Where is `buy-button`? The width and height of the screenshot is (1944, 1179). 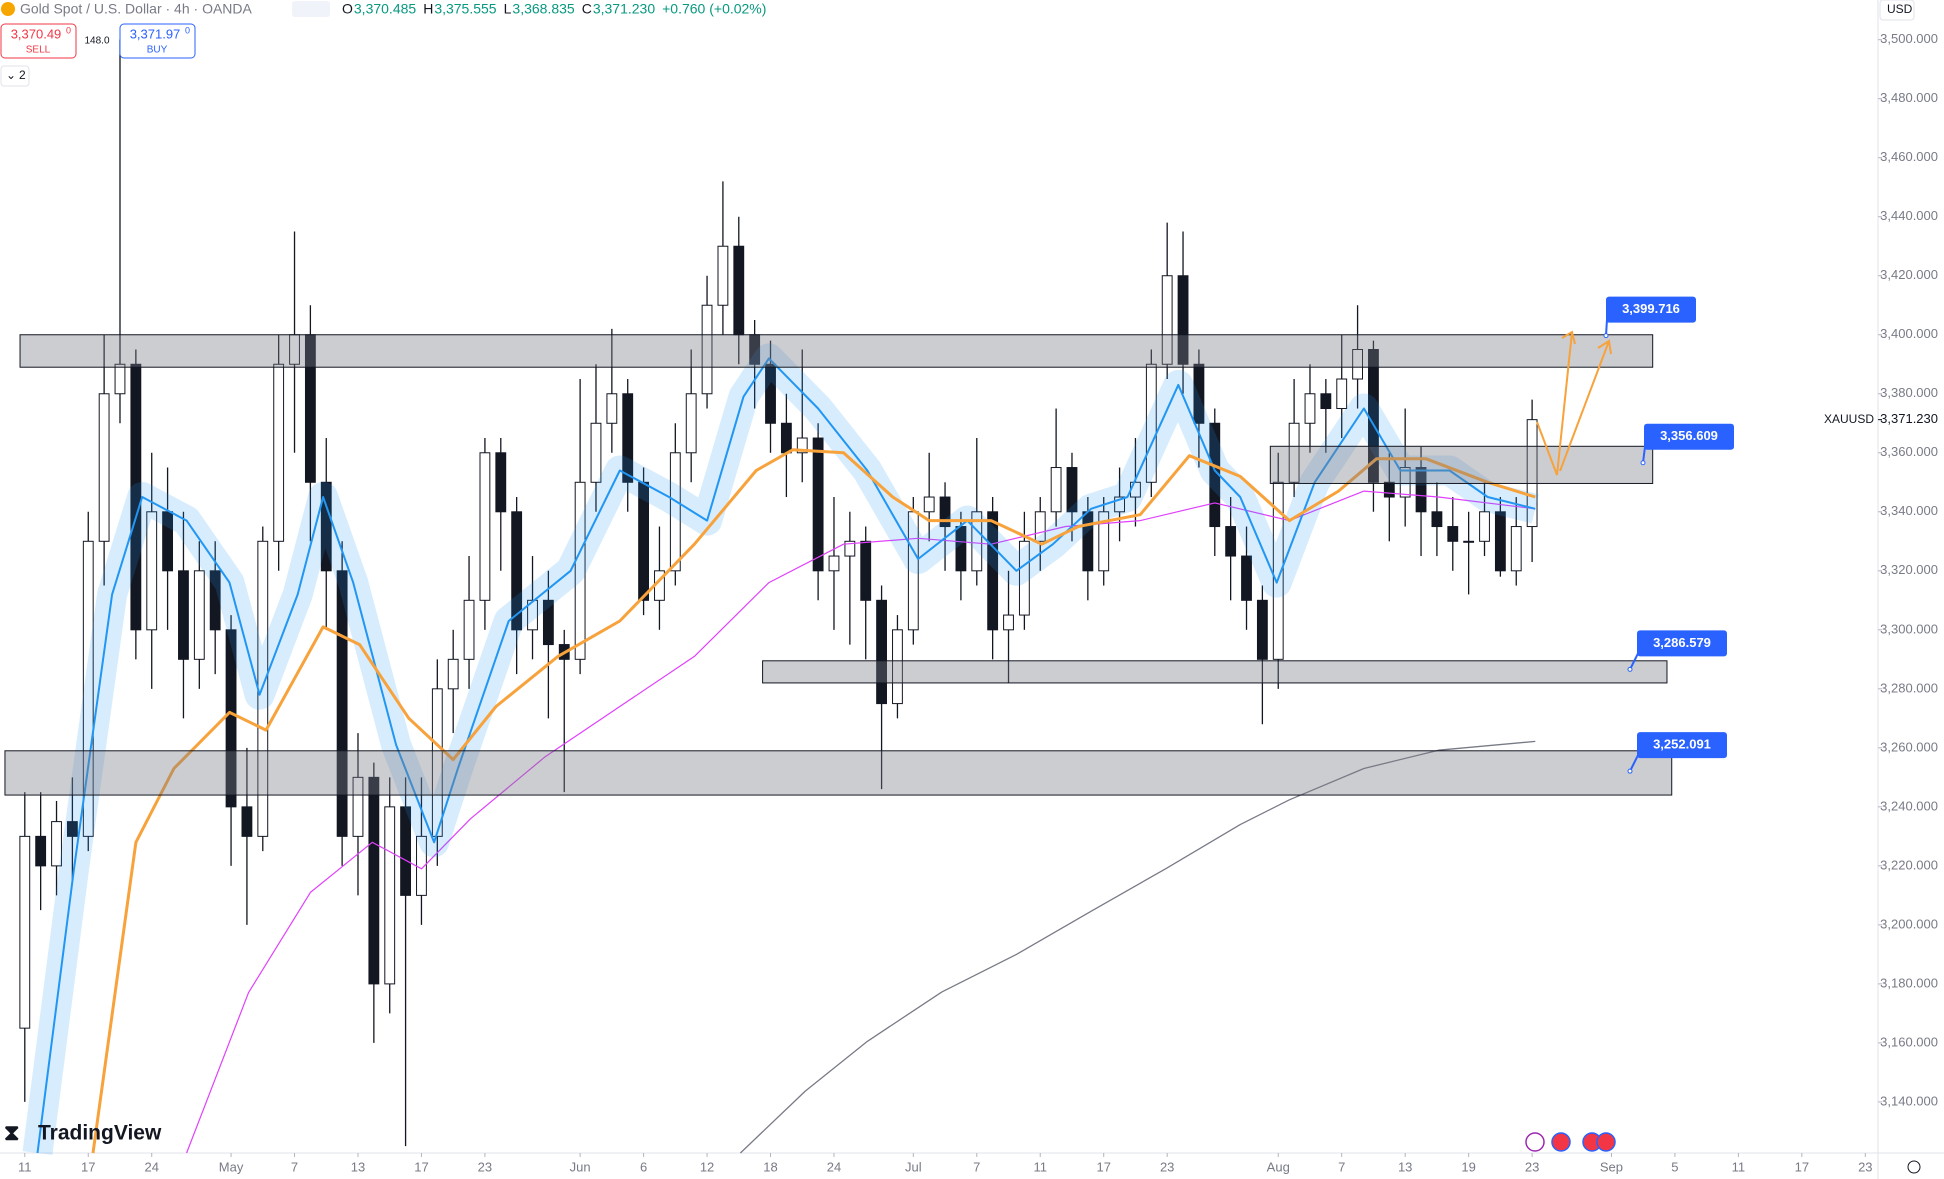
buy-button is located at coordinates (157, 41).